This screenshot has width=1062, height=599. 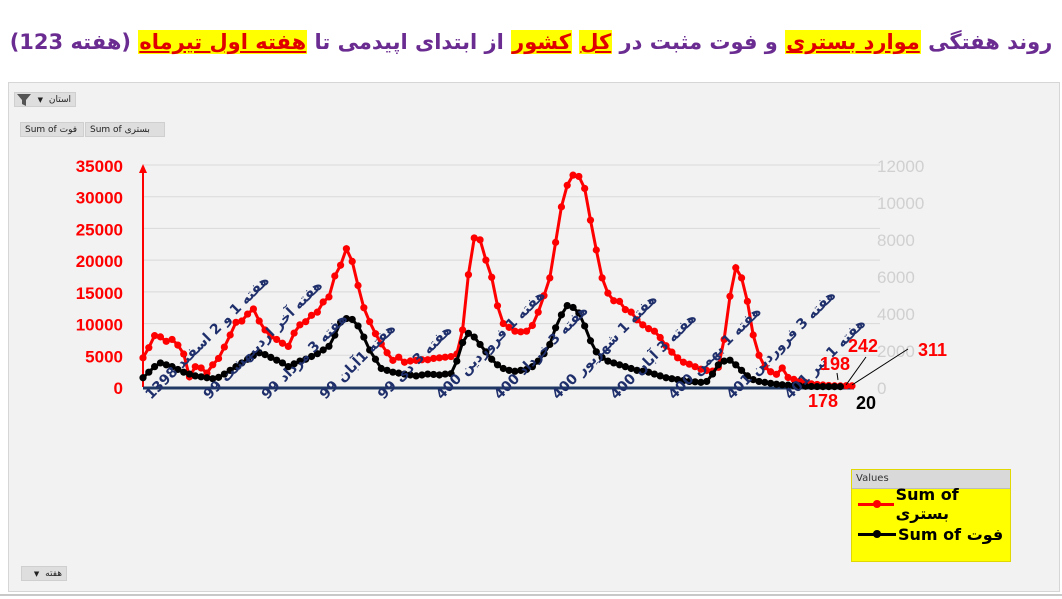 I want to click on divider, so click(x=531, y=595).